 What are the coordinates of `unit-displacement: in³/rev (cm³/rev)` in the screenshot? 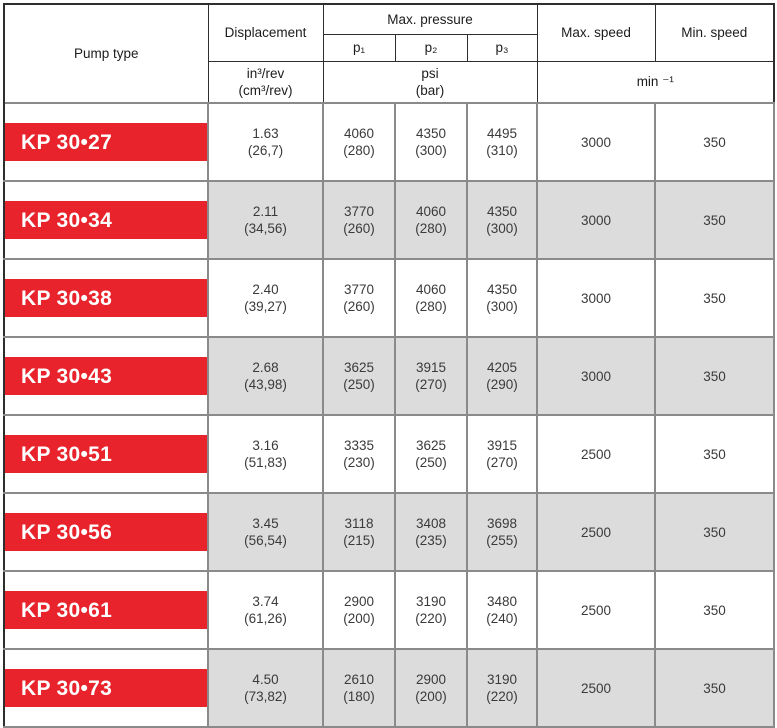 It's located at (265, 82).